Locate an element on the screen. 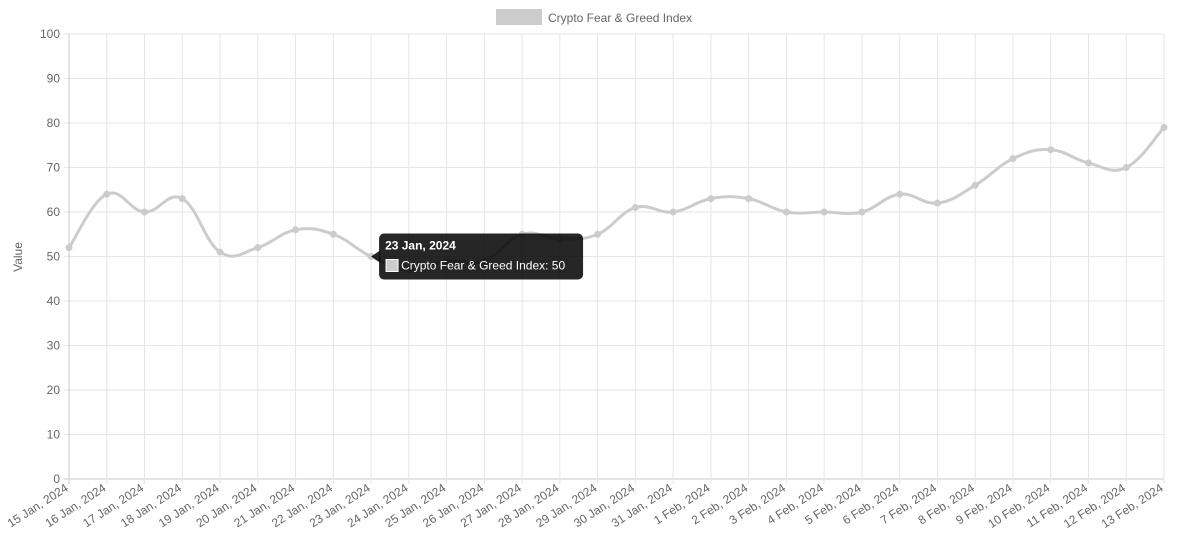 The height and width of the screenshot is (540, 1200). y-tick-label: 100 is located at coordinates (50, 34).